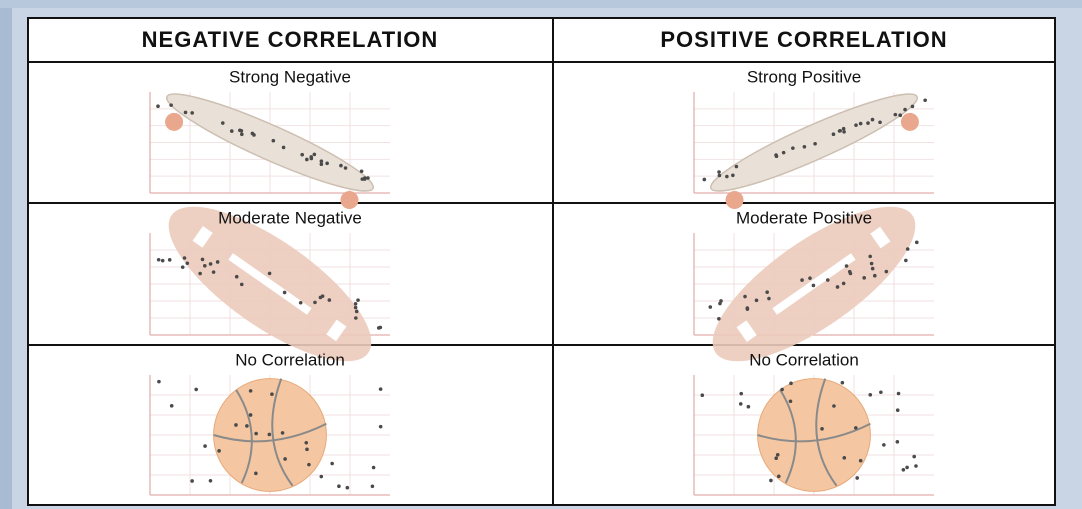 This screenshot has height=509, width=1082. I want to click on cell-title: Moderate Negative, so click(290, 217).